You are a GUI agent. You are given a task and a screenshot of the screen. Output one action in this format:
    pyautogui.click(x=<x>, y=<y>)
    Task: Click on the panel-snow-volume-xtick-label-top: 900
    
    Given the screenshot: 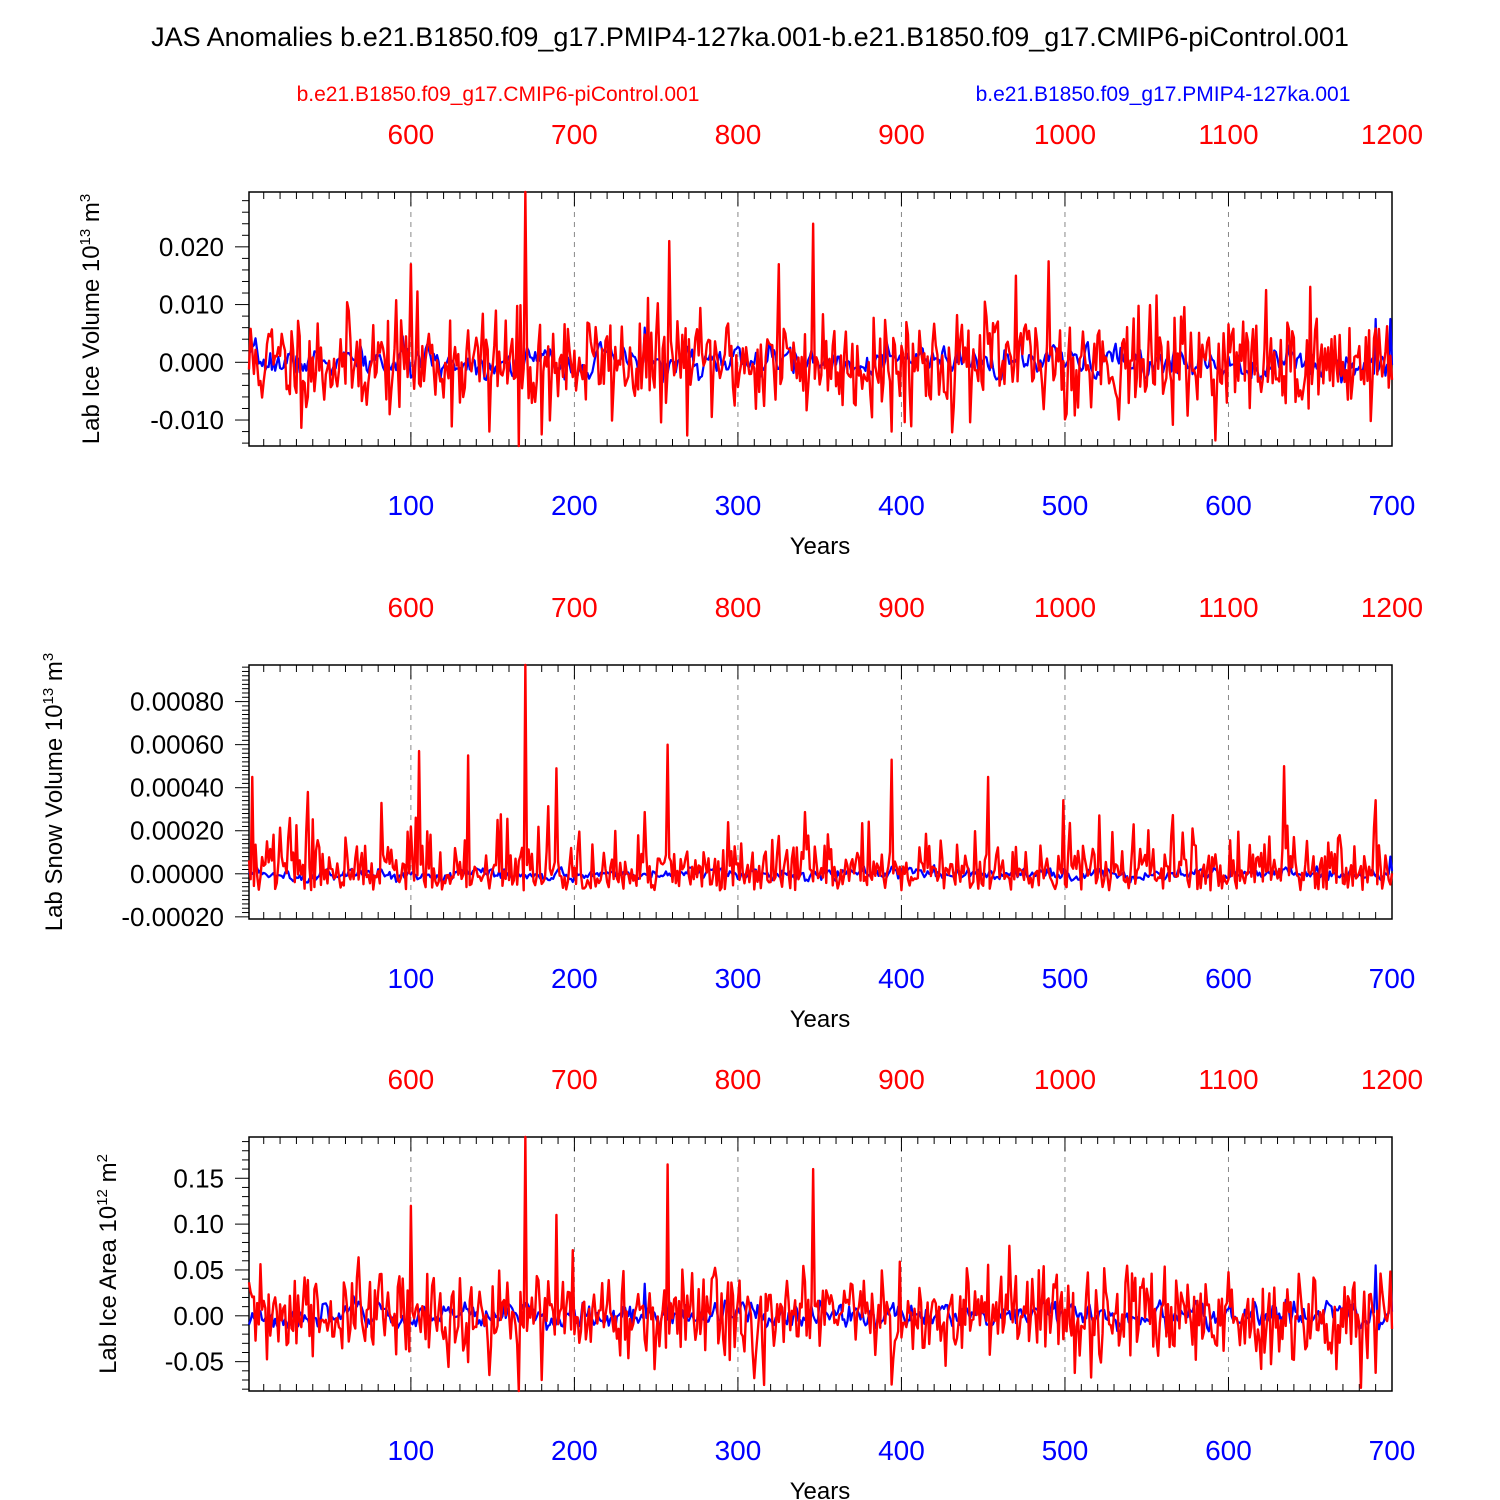 What is the action you would take?
    pyautogui.click(x=901, y=607)
    